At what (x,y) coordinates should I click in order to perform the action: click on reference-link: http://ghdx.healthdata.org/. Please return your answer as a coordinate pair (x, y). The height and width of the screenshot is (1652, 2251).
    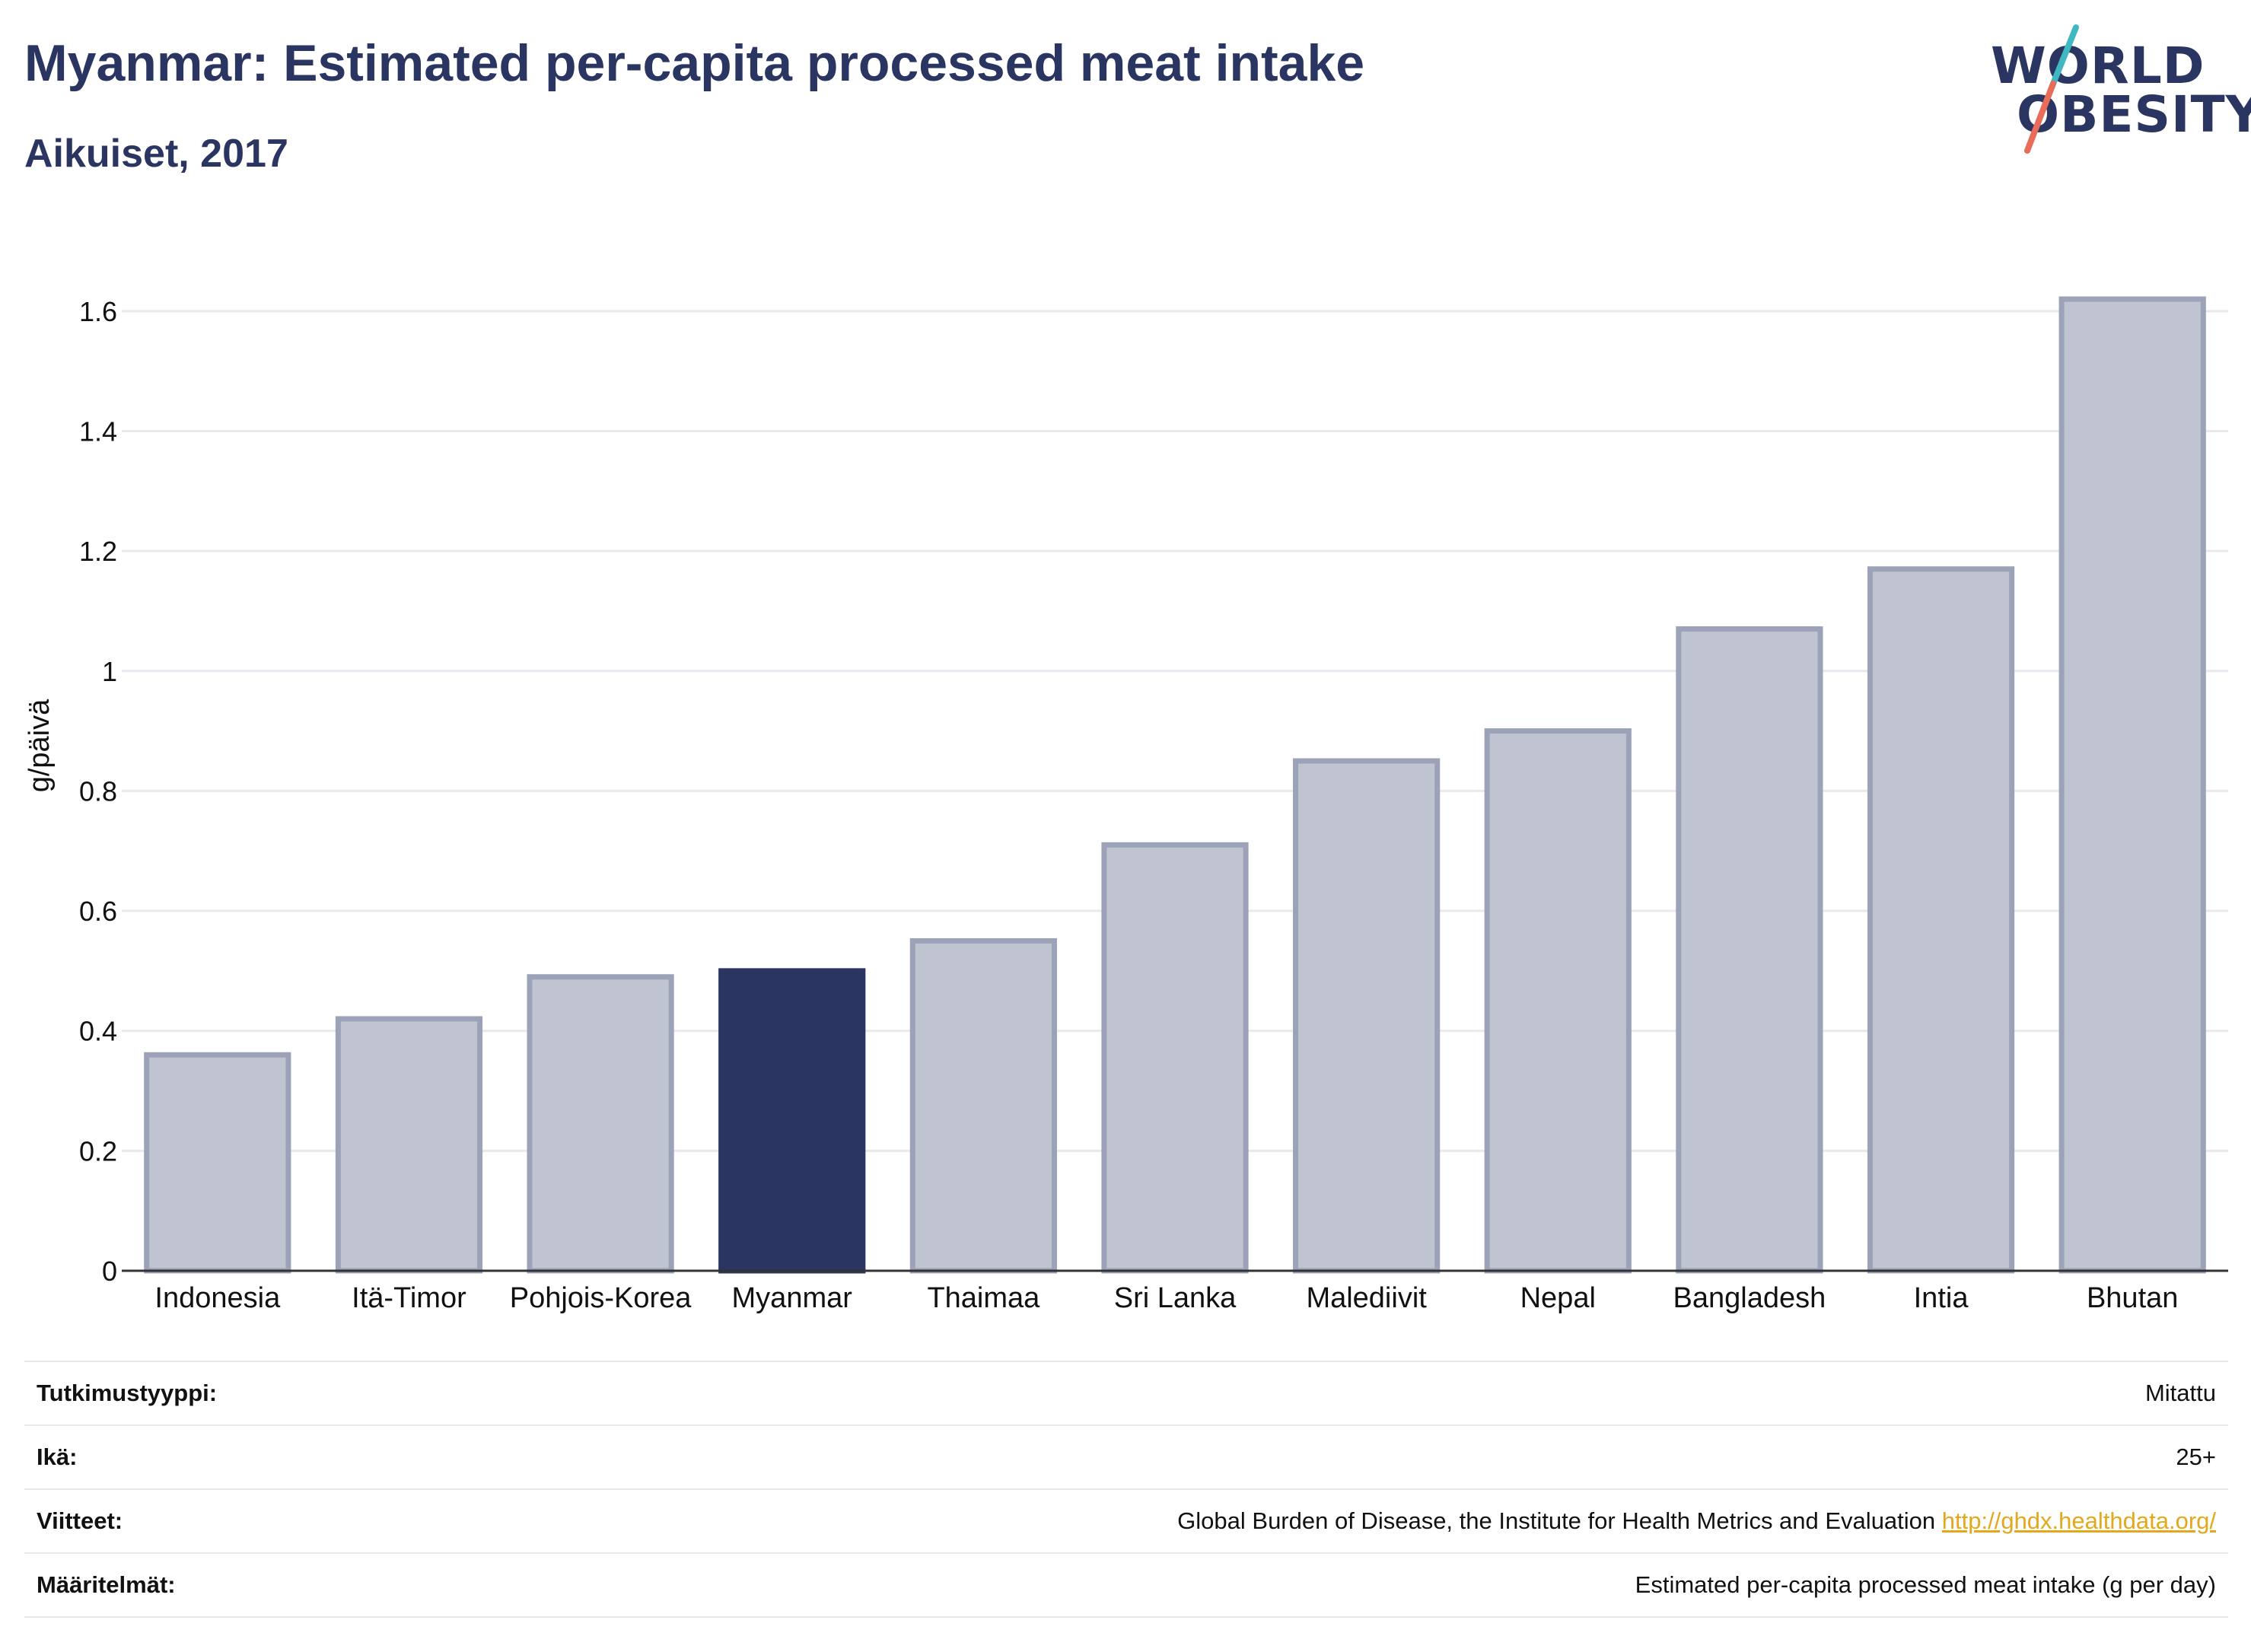
    Looking at the image, I should click on (2078, 1520).